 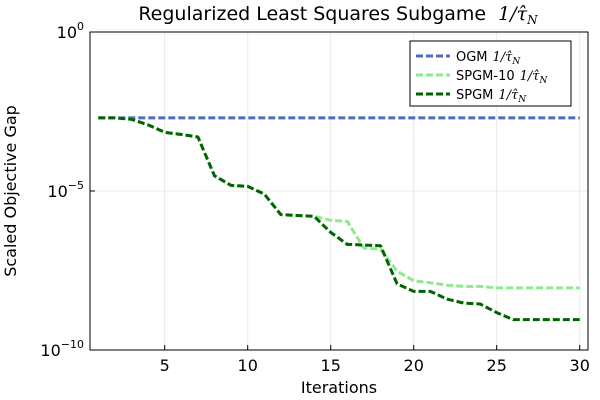 What do you see at coordinates (502, 77) in the screenshot?
I see `legend-label-spgm-10: SPGM-10 1/τ̂N` at bounding box center [502, 77].